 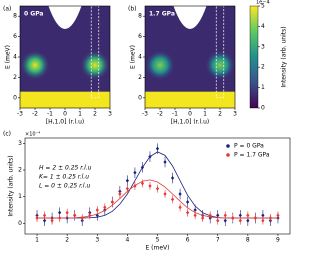 What do you see at coordinates (249, 146) in the screenshot?
I see `legend-label: P = 0 GPa` at bounding box center [249, 146].